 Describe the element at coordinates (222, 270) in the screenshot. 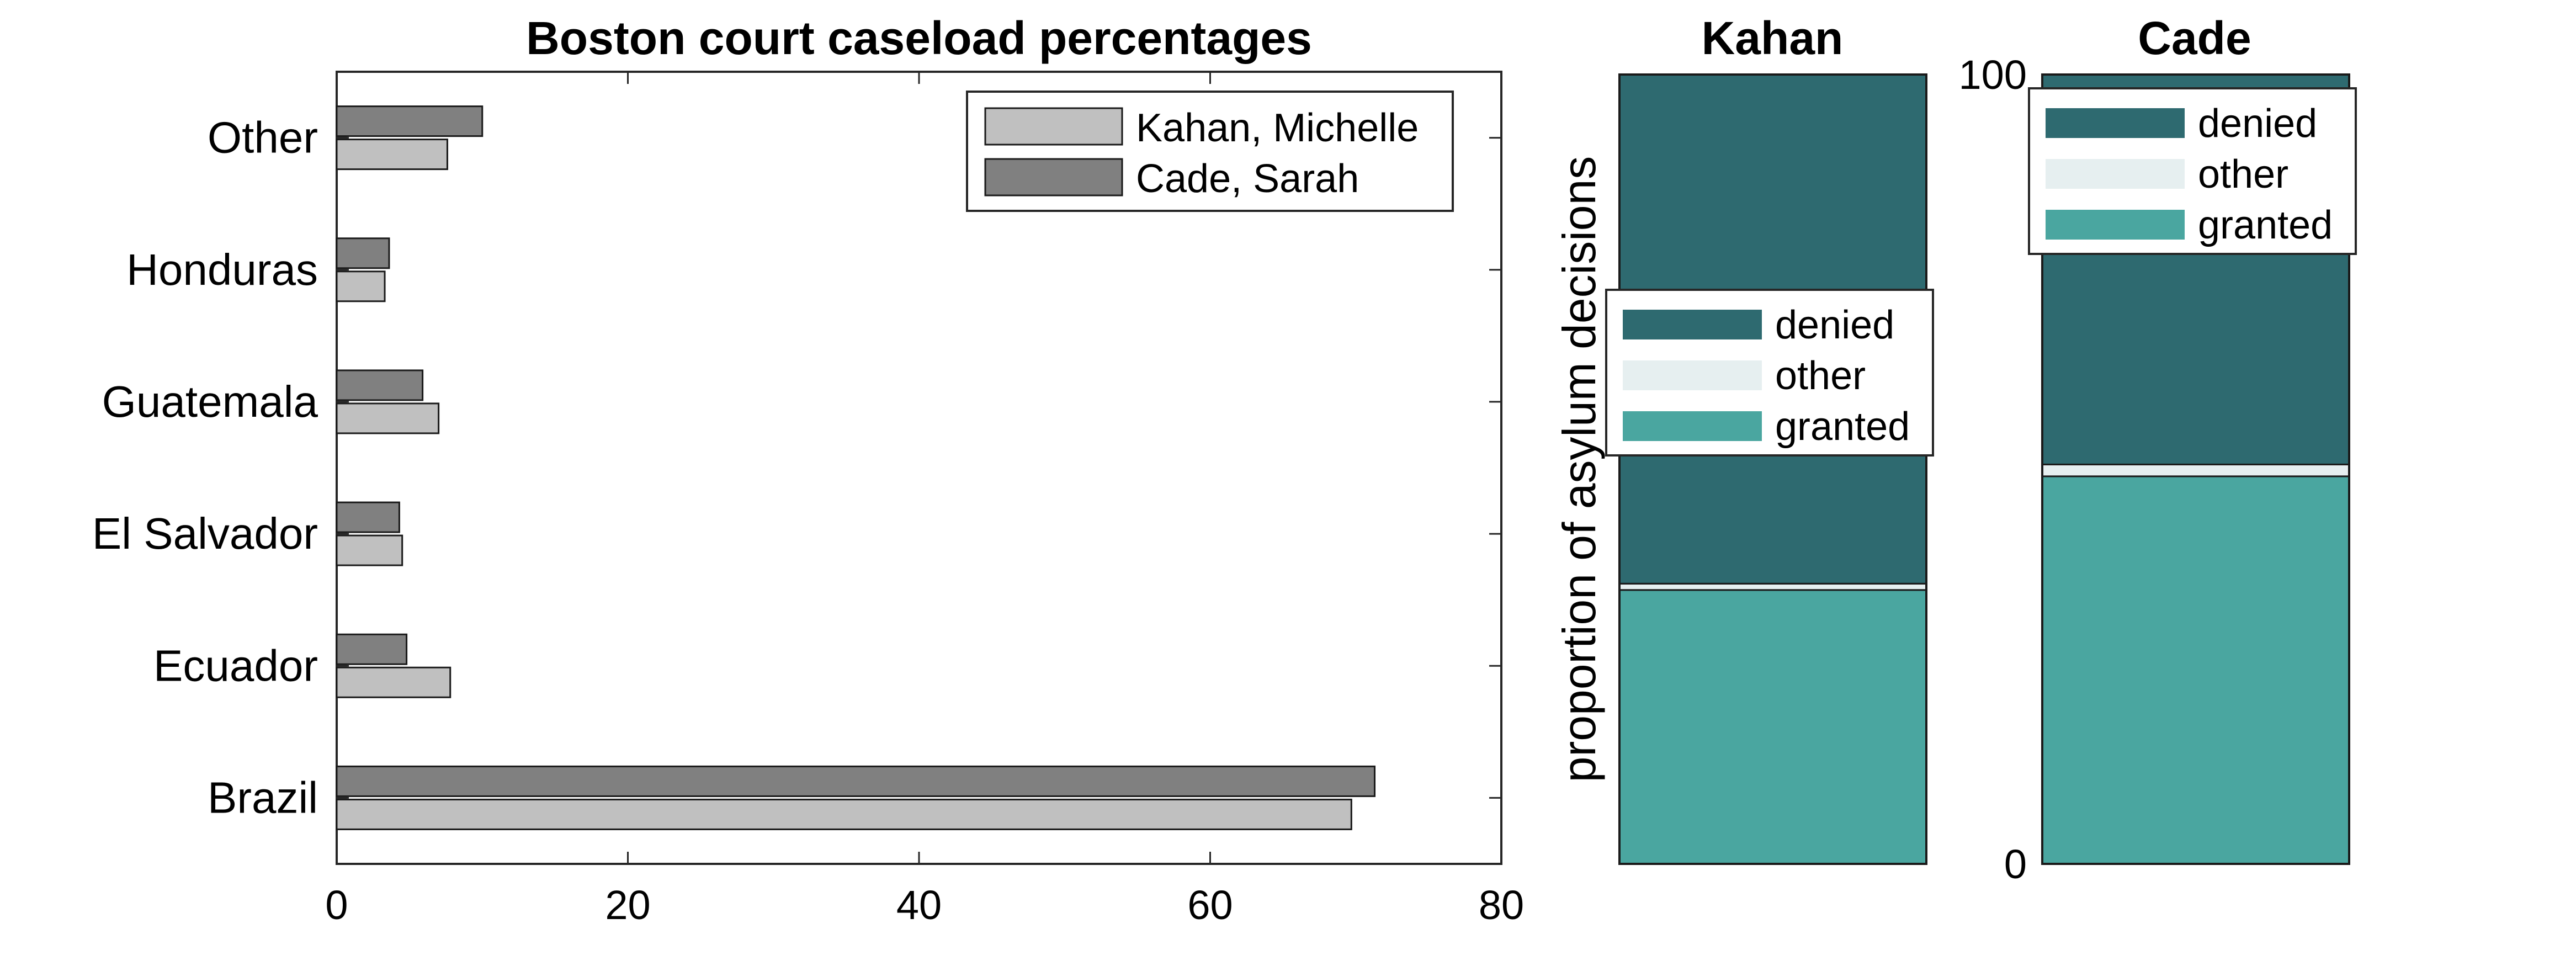

I see `category-label: Honduras` at that location.